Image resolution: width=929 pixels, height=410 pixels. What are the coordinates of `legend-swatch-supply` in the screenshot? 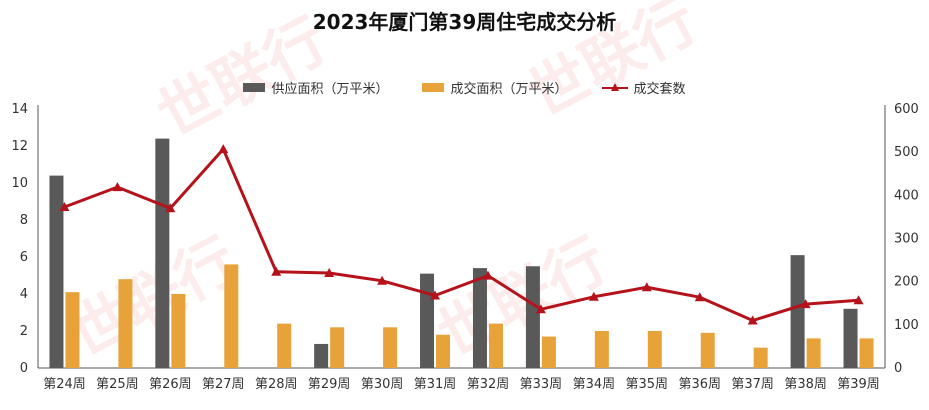 It's located at (254, 87).